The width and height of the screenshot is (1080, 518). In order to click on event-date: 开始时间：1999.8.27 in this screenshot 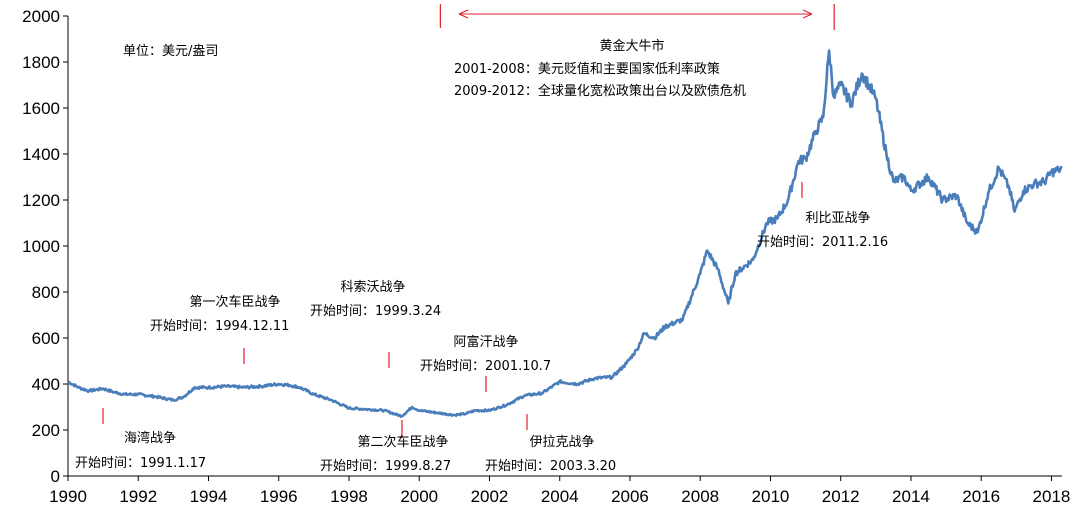, I will do `click(385, 466)`.